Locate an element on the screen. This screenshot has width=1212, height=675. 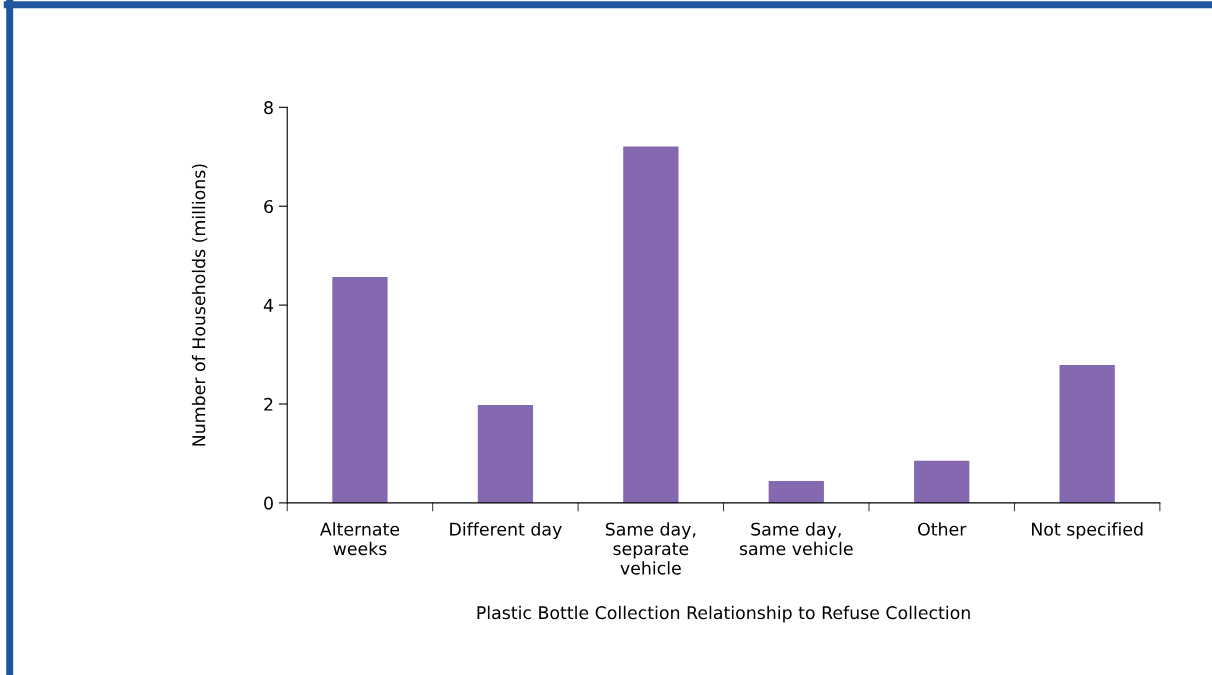
x-tick-label: Different day is located at coordinates (506, 531).